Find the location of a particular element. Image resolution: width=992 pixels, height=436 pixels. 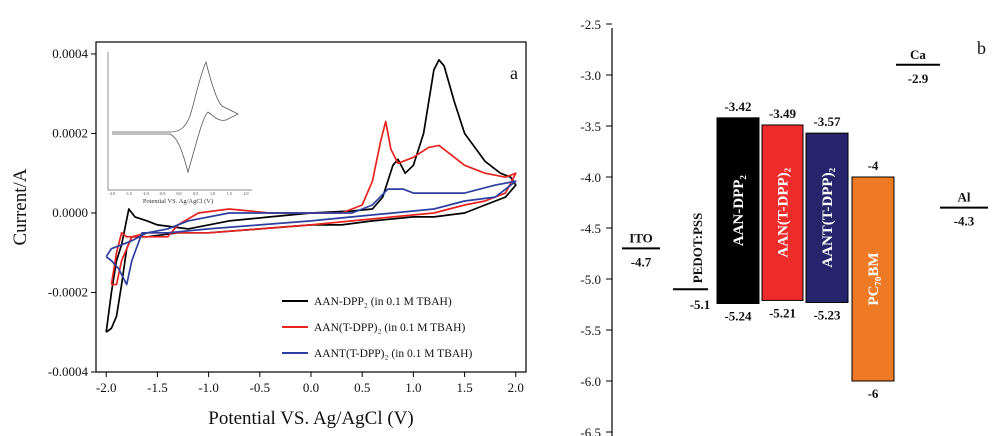

box-name-pc-bm: PC₇₀BM is located at coordinates (874, 278).